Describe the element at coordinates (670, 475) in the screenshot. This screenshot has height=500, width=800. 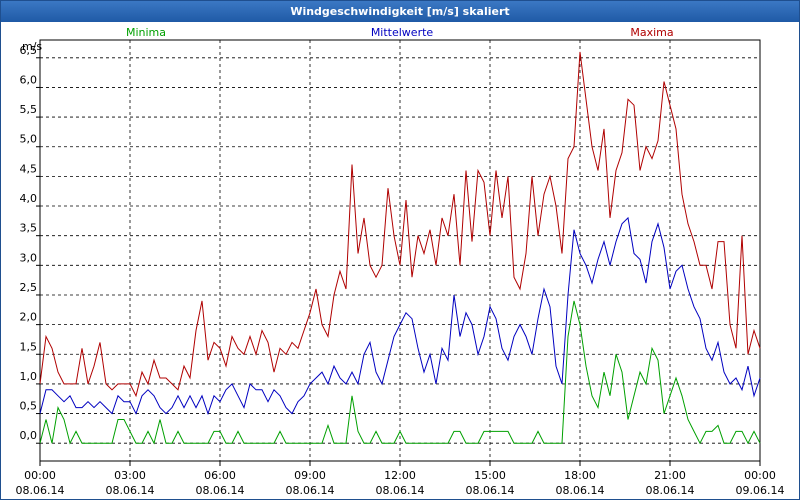
I see `x-tick-time: 21:00` at that location.